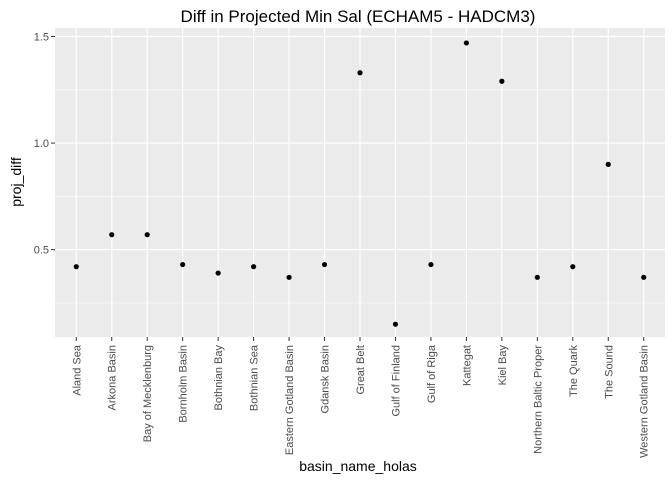 The height and width of the screenshot is (480, 672). What do you see at coordinates (41, 38) in the screenshot?
I see `y-tick-label: 1.5` at bounding box center [41, 38].